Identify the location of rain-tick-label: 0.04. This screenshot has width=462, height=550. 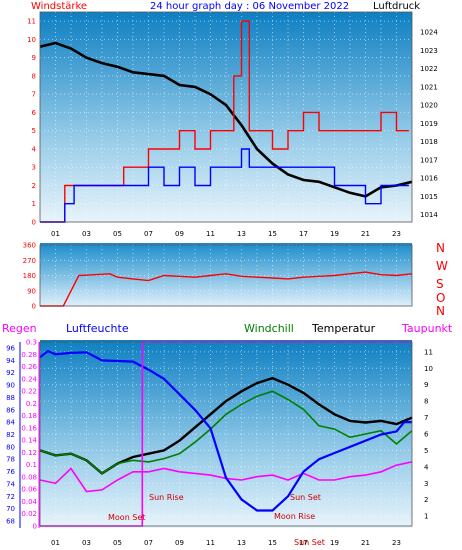
(29, 502).